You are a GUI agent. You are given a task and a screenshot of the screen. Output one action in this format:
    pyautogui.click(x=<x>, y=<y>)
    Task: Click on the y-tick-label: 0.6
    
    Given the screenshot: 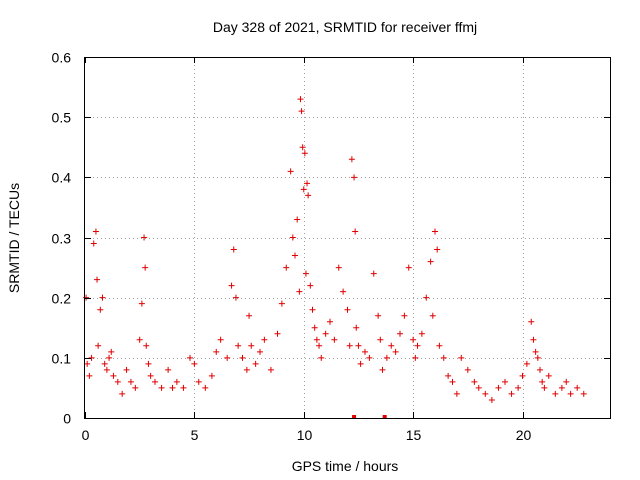 What is the action you would take?
    pyautogui.click(x=62, y=58)
    